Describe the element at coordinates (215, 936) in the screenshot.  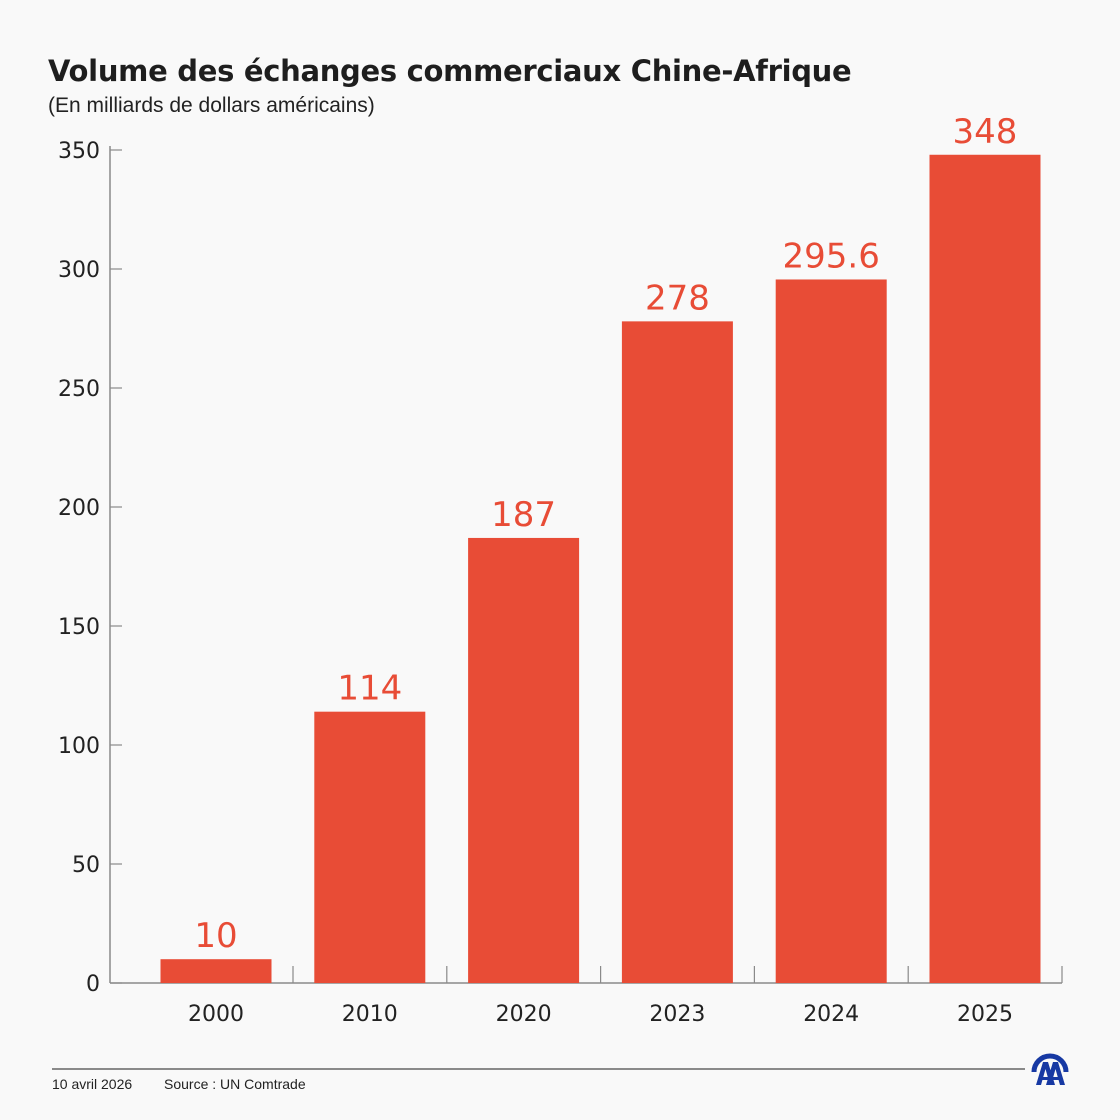
I see `value-label: 10` at that location.